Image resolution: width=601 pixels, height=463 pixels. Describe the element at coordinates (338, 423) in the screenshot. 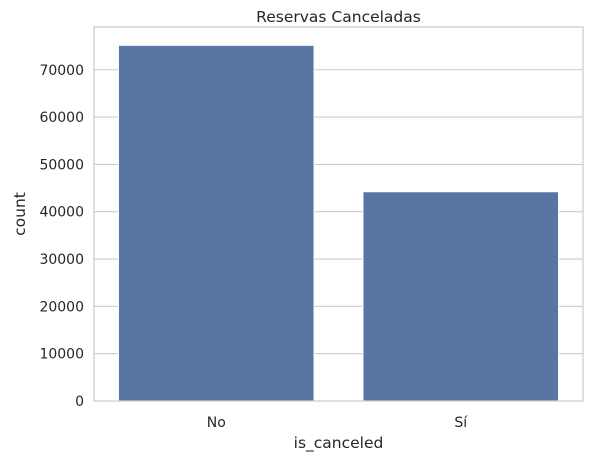

I see `x-tick-labels: No Sí` at that location.